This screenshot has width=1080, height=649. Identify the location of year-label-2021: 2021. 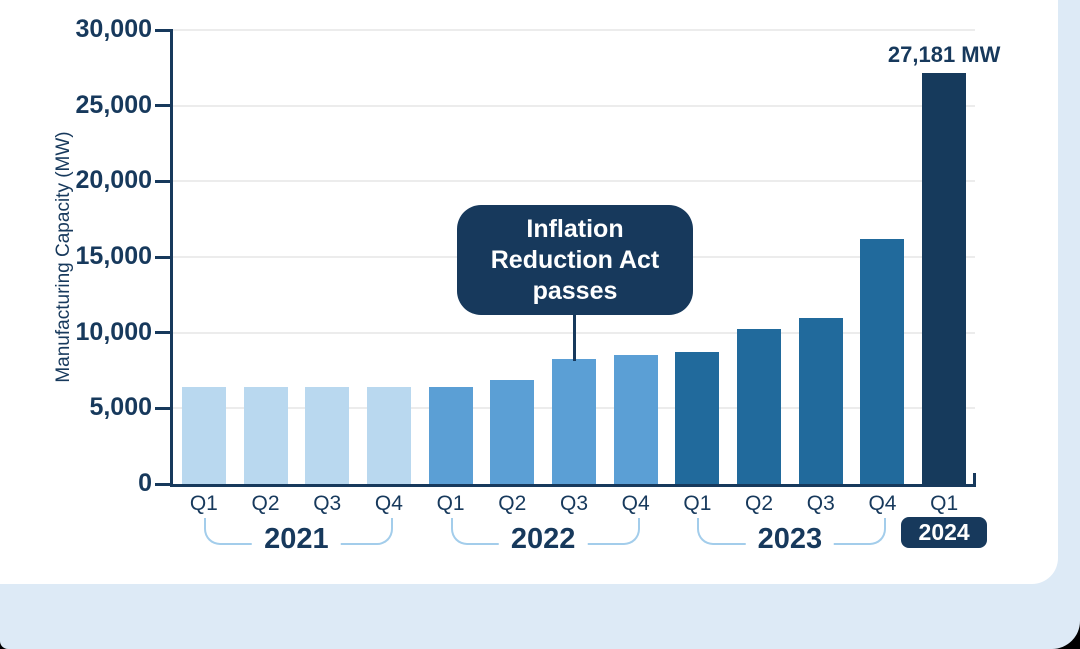
(296, 539).